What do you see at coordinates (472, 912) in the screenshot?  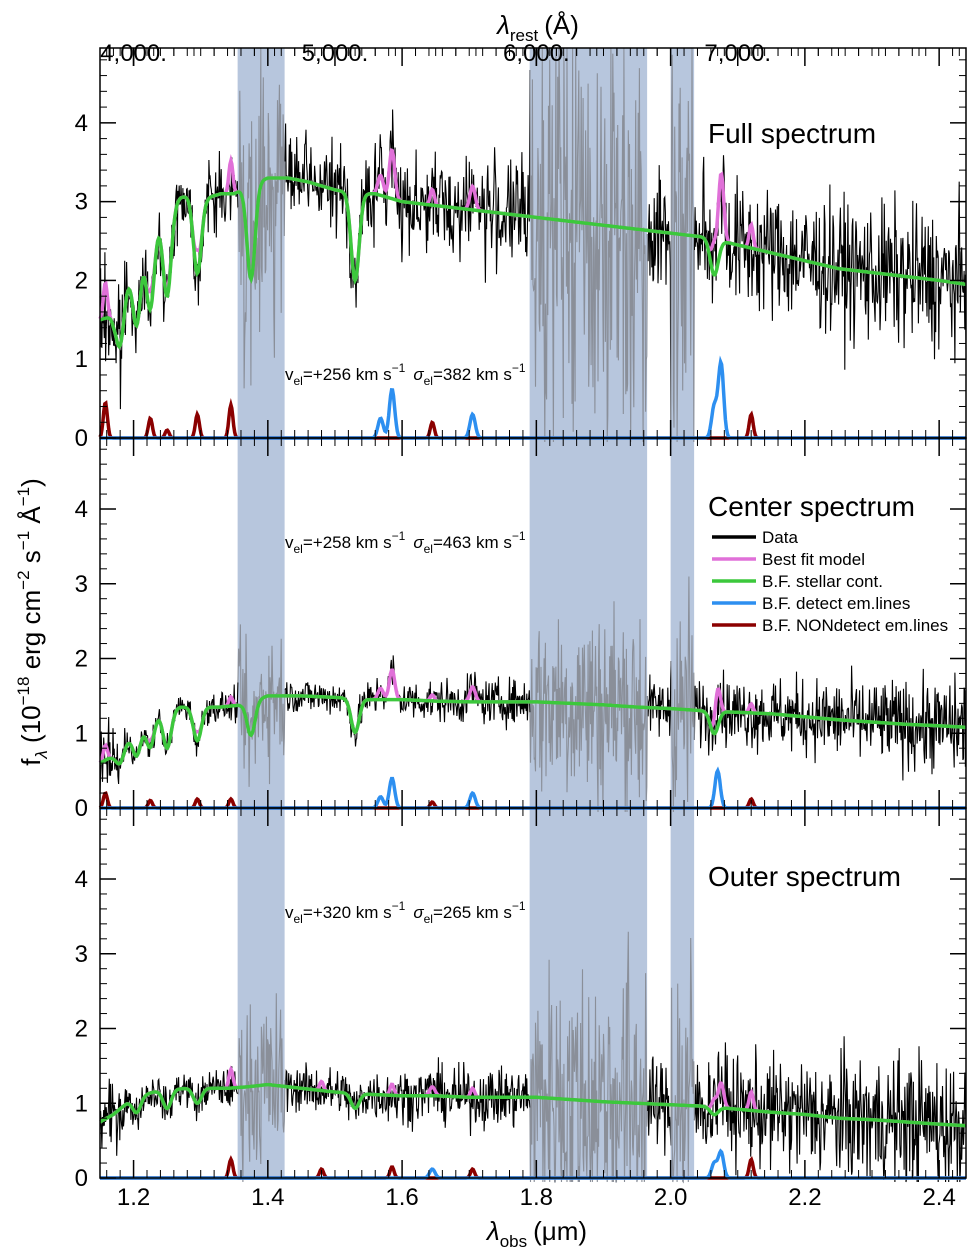 I see `kinematics-part: =265 km s` at bounding box center [472, 912].